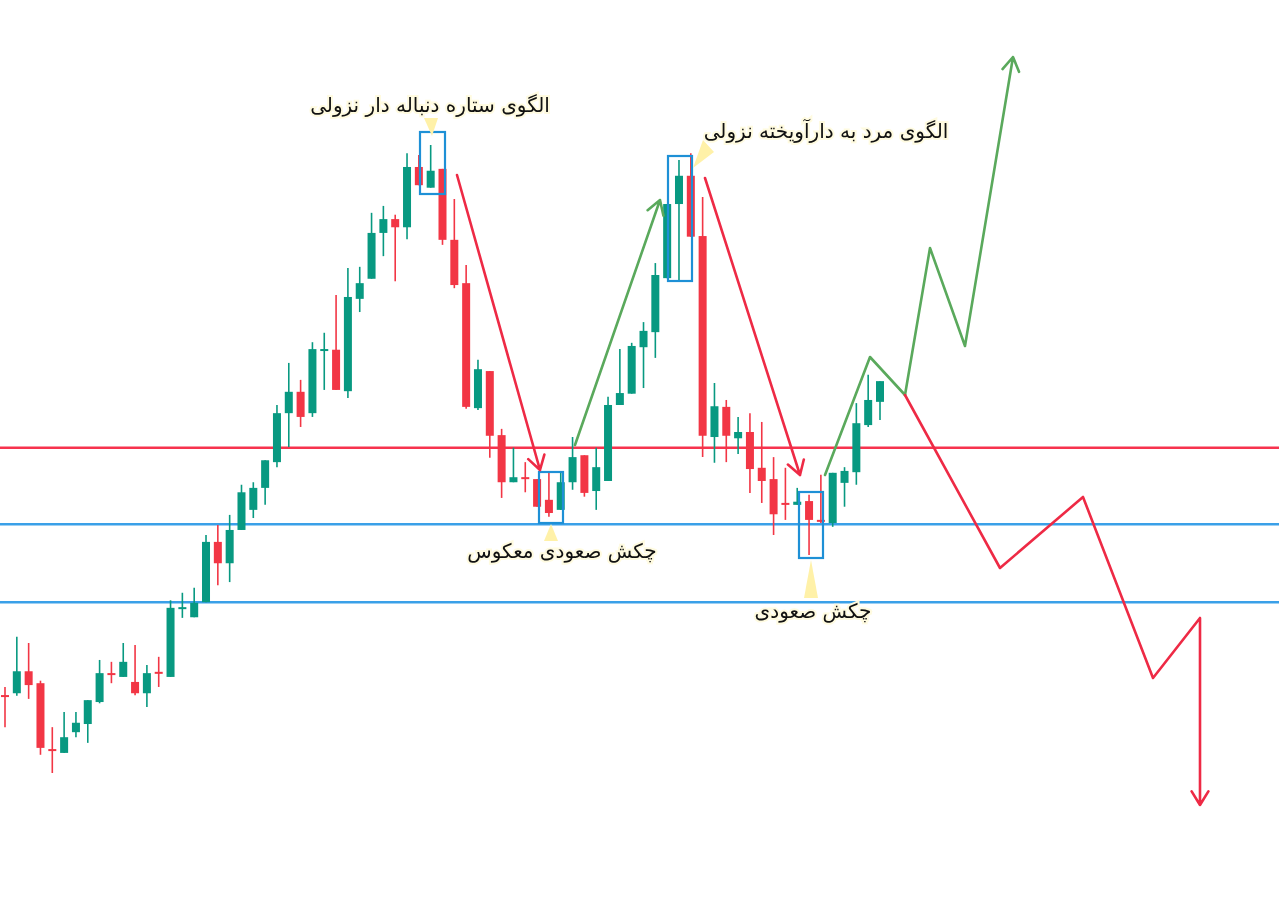  Describe the element at coordinates (826, 130) in the screenshot. I see `text: الگوی مرد به دارآویخته نزولی` at that location.